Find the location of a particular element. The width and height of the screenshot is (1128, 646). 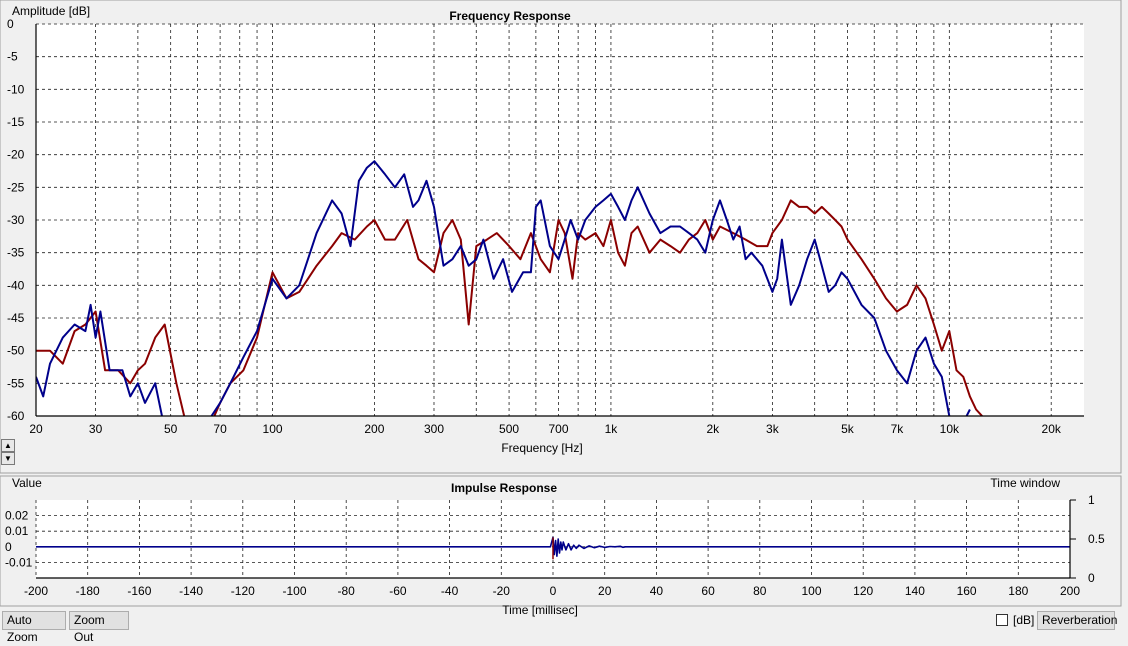

freq-x-tick-label: 500 is located at coordinates (509, 429).